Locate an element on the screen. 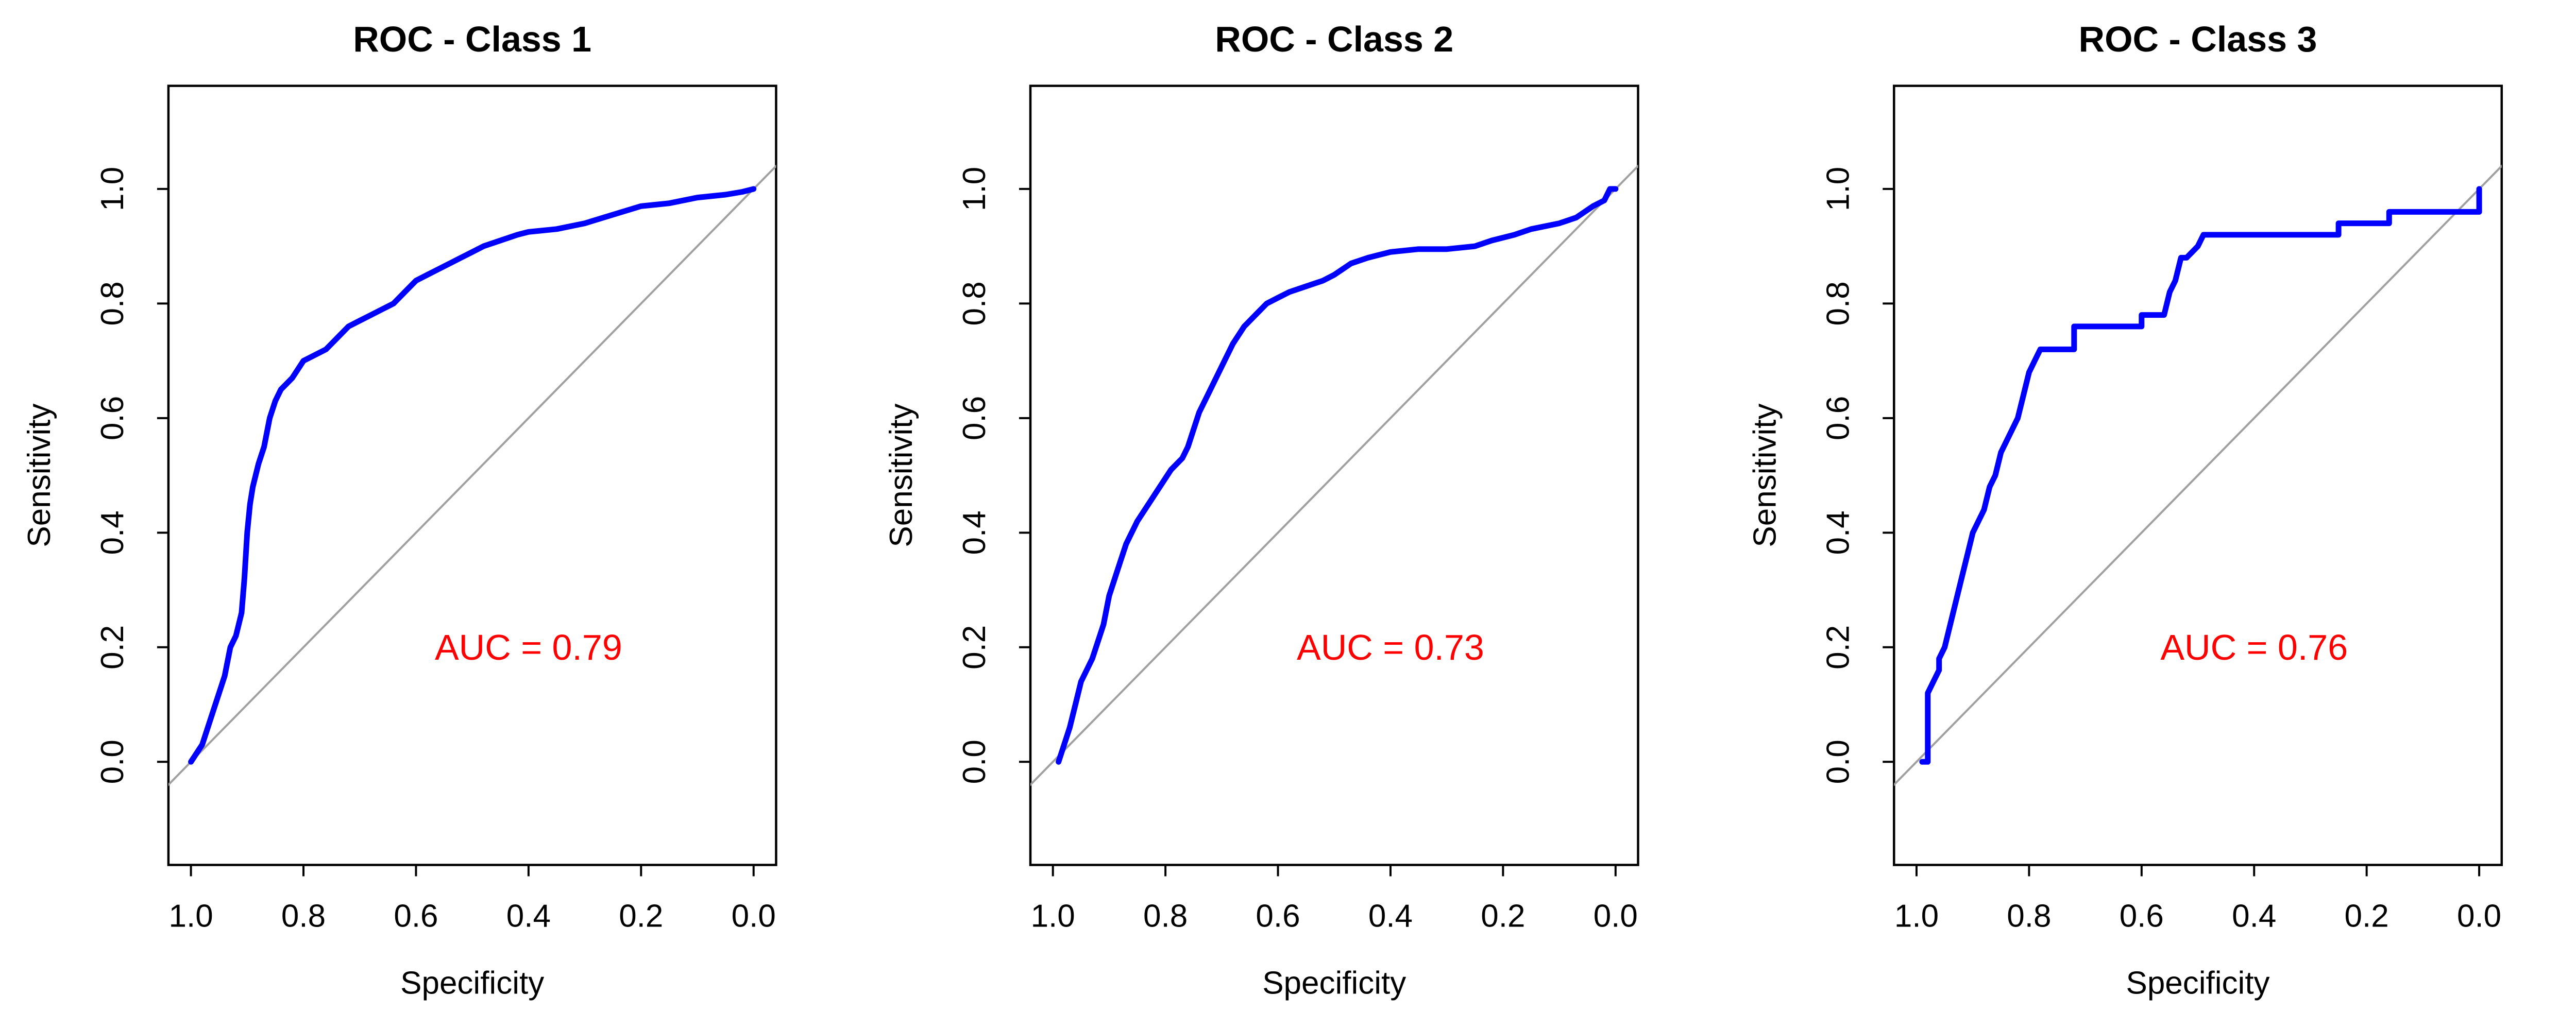  auc-annotation: AUC = 0.76 is located at coordinates (2254, 647).